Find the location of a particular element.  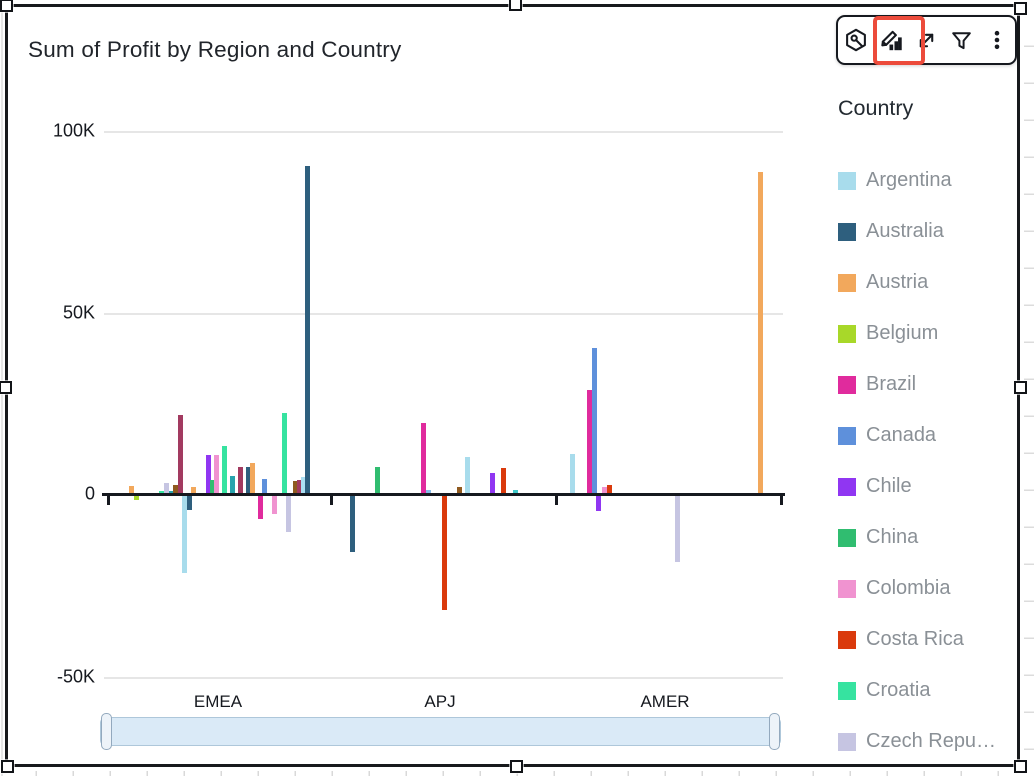

legend-item-brazil: Brazil is located at coordinates (877, 384).